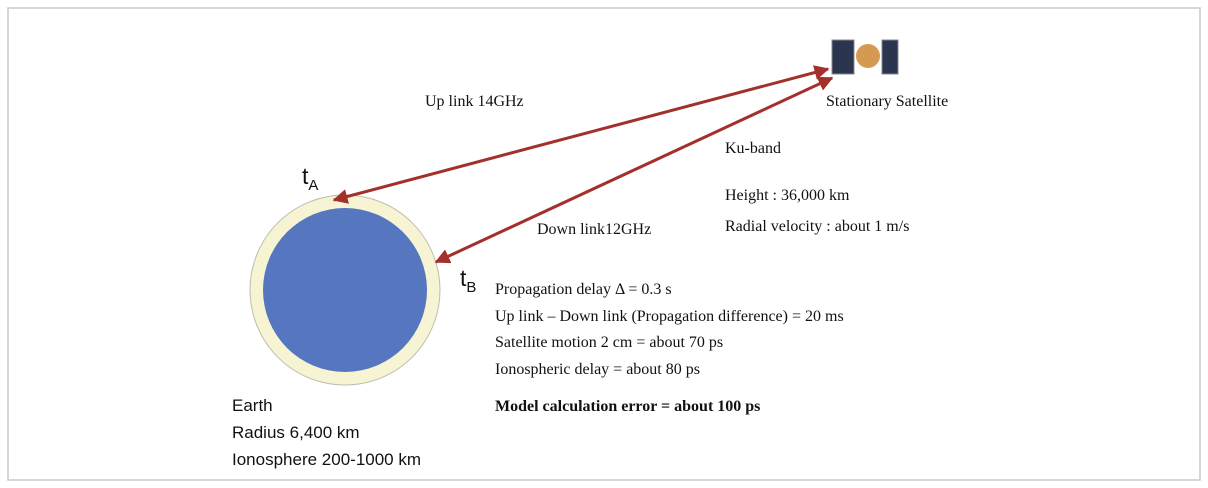 Image resolution: width=1208 pixels, height=488 pixels. Describe the element at coordinates (581, 134) in the screenshot. I see `uplink-arrow` at that location.